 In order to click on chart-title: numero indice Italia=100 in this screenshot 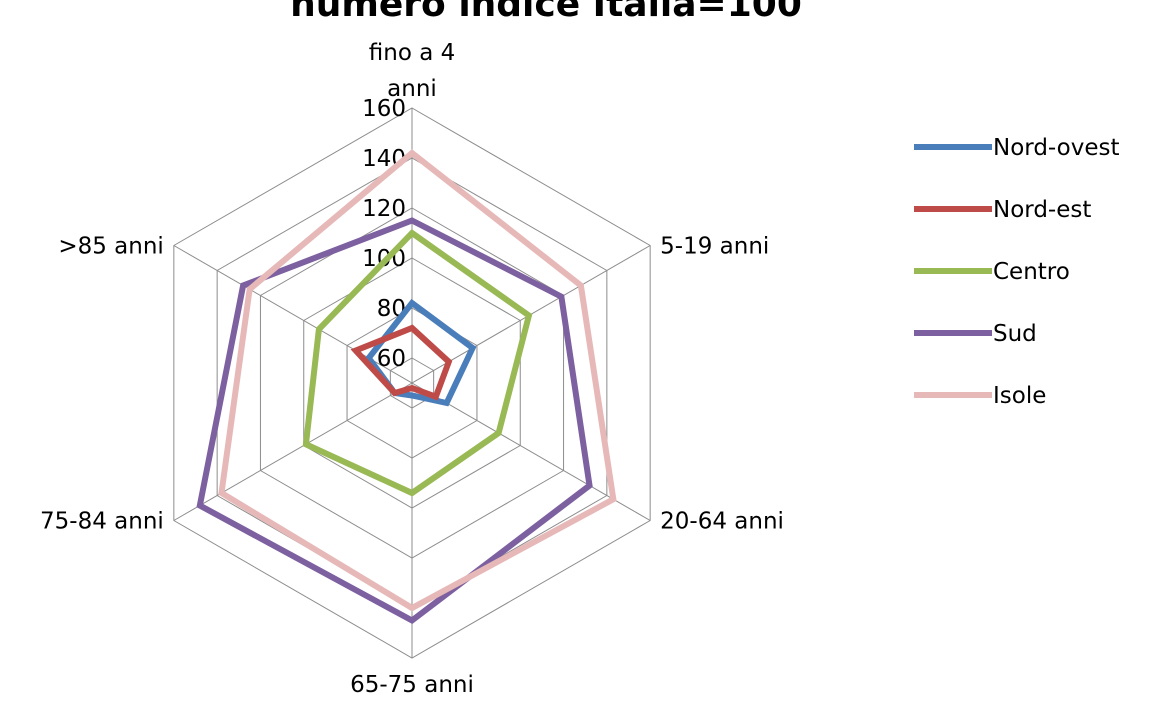, I will do `click(546, 12)`.